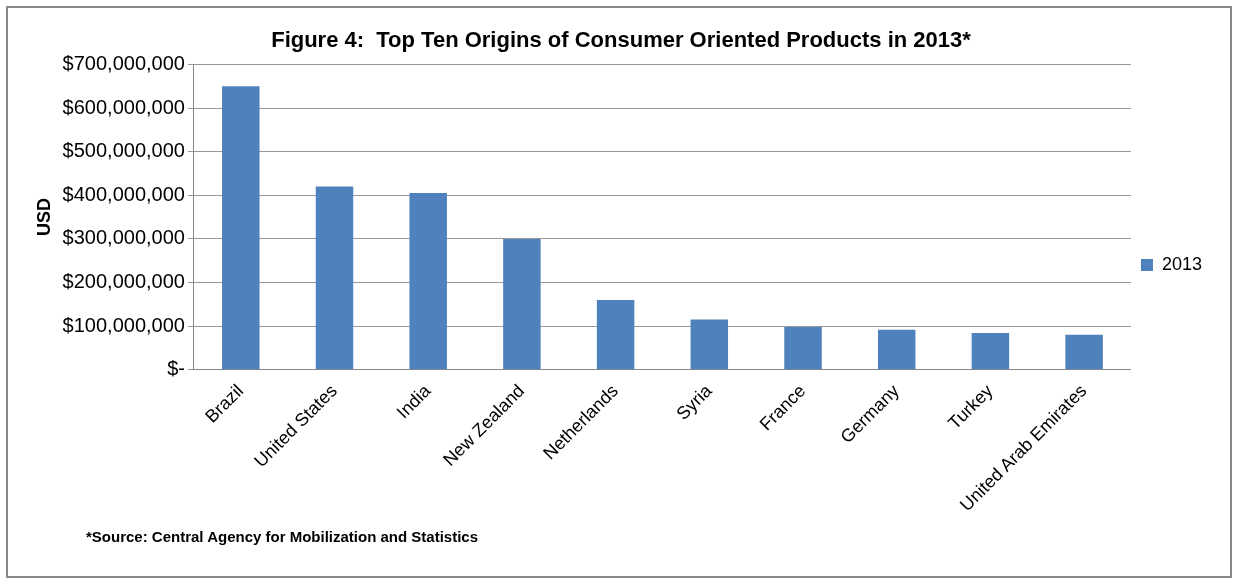 Image resolution: width=1242 pixels, height=586 pixels. Describe the element at coordinates (176, 368) in the screenshot. I see `y-tick-label: $-` at that location.